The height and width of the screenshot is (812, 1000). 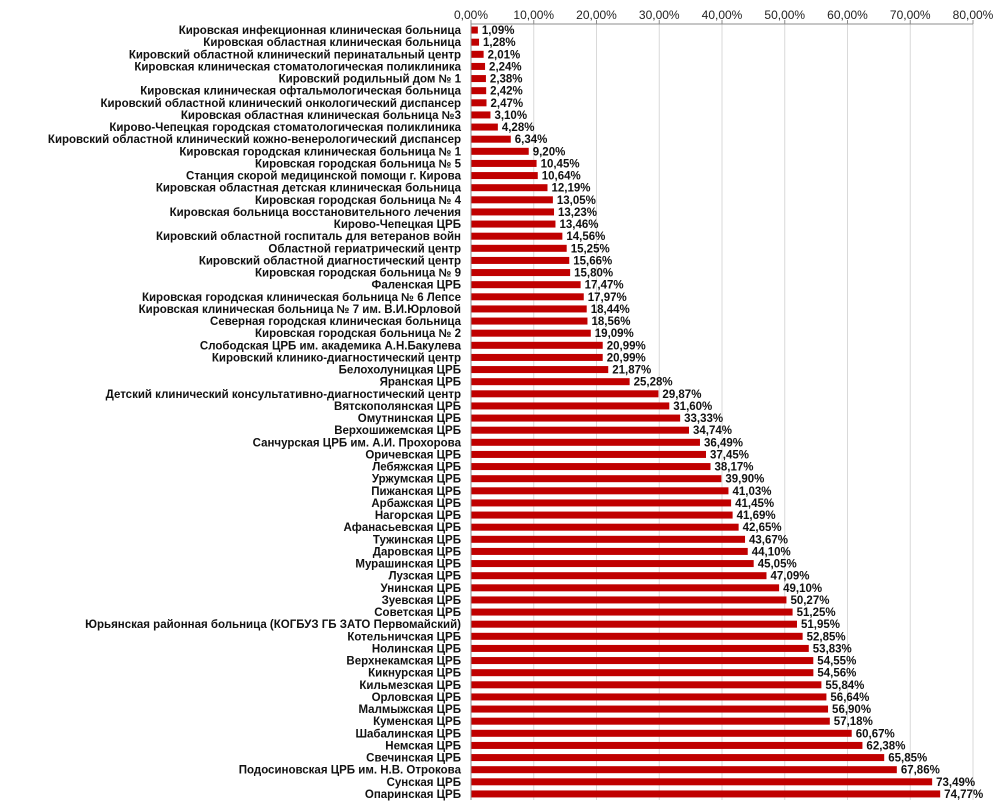 I want to click on data-label: 51,25%, so click(x=816, y=613).